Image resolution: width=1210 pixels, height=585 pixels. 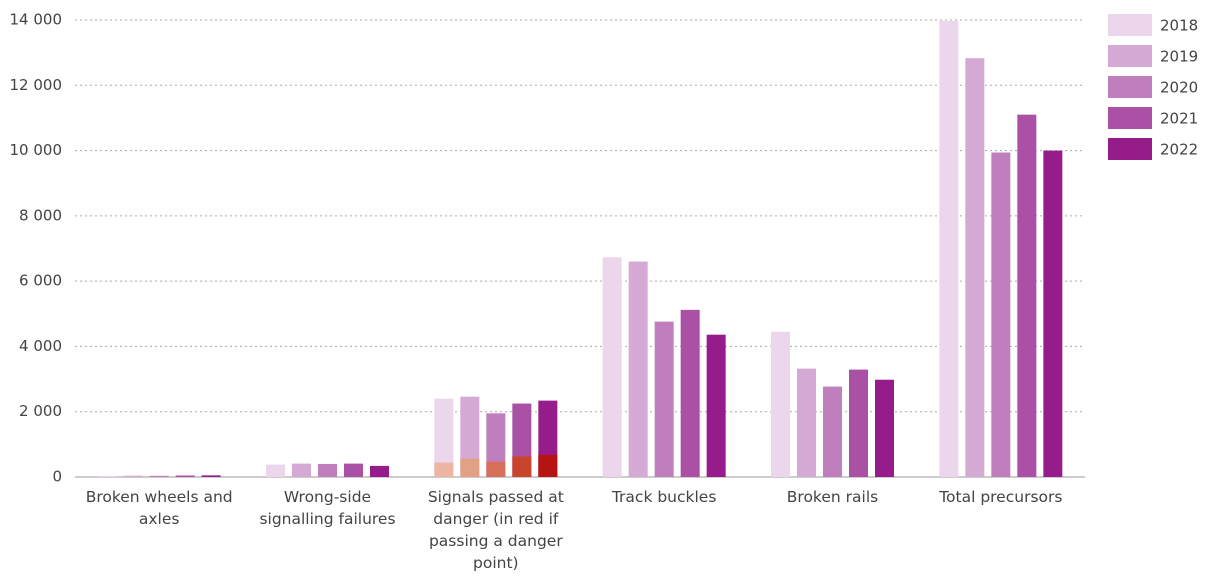 What do you see at coordinates (664, 497) in the screenshot?
I see `x-tick-label: Track buckles` at bounding box center [664, 497].